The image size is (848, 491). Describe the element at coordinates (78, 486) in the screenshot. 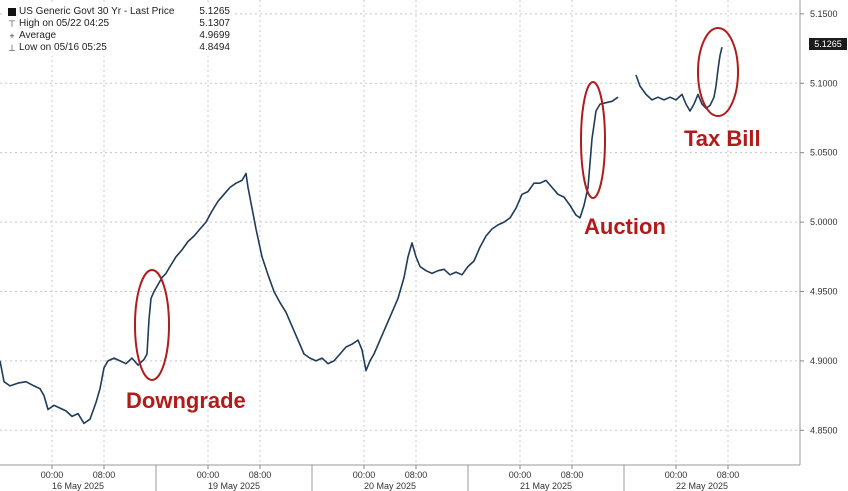

I see `day-label: 16 May 2025` at that location.